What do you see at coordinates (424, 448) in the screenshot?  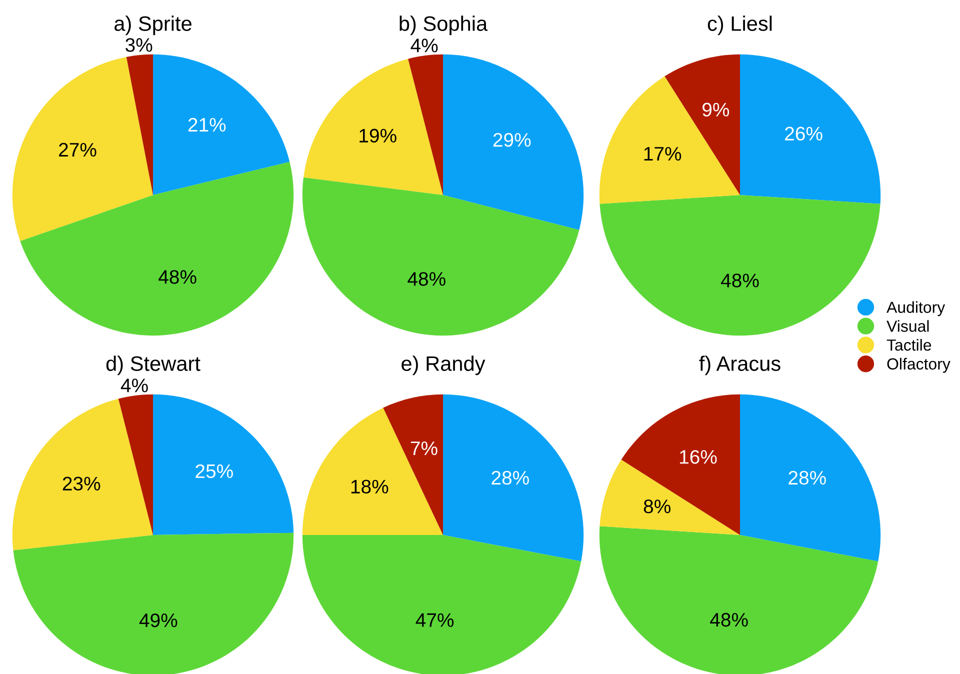 I see `data-label: 7%` at bounding box center [424, 448].